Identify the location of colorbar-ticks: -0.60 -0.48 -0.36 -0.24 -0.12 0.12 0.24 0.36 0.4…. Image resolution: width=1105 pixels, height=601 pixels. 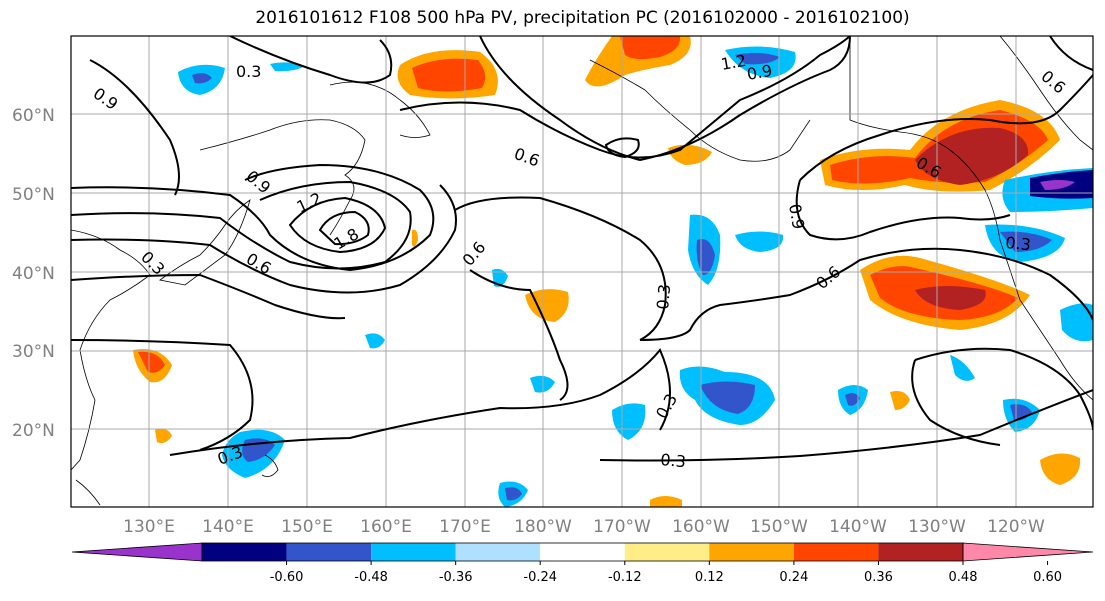
(666, 573).